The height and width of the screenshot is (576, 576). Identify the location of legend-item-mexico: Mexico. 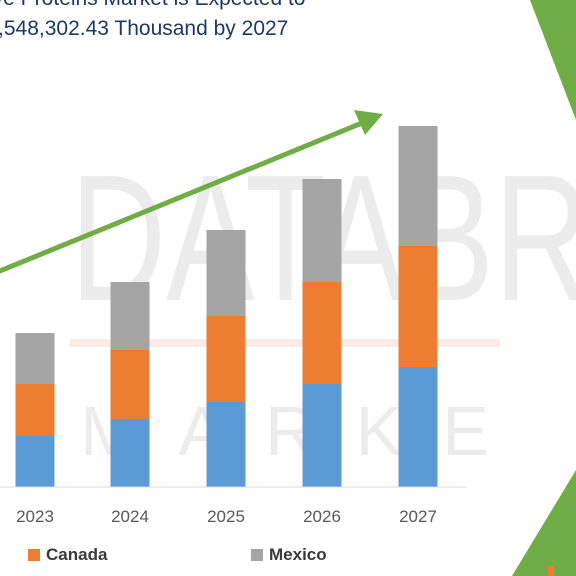
(289, 555).